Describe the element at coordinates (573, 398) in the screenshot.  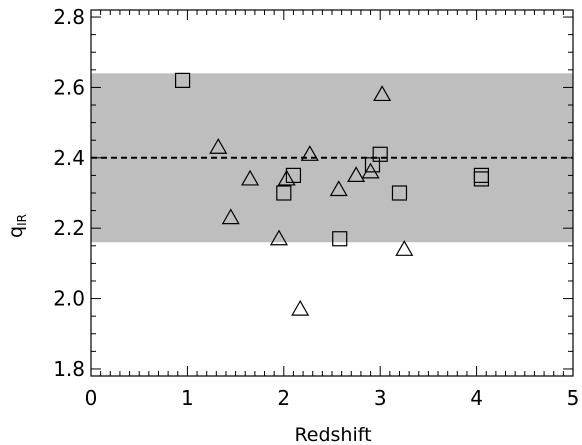
I see `x-tick-label: 5` at that location.